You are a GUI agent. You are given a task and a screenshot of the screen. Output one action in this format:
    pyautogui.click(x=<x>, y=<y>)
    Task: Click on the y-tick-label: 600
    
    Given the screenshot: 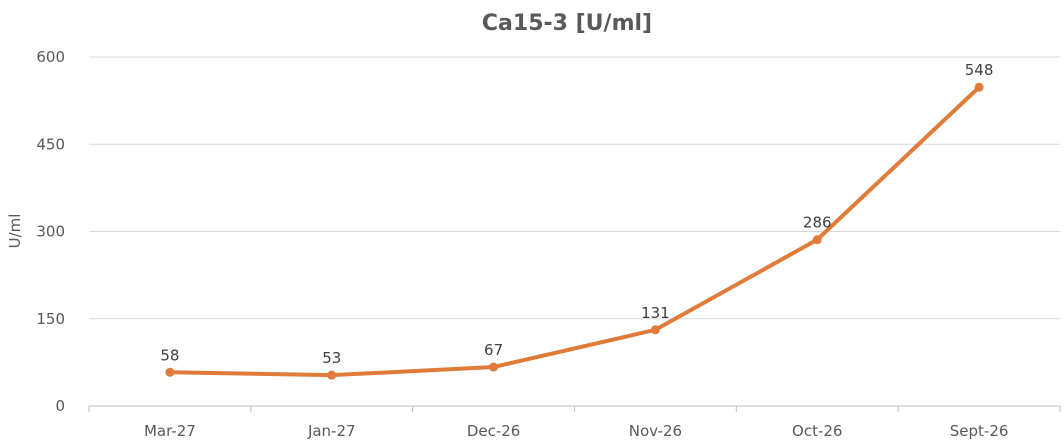 What is the action you would take?
    pyautogui.click(x=50, y=57)
    